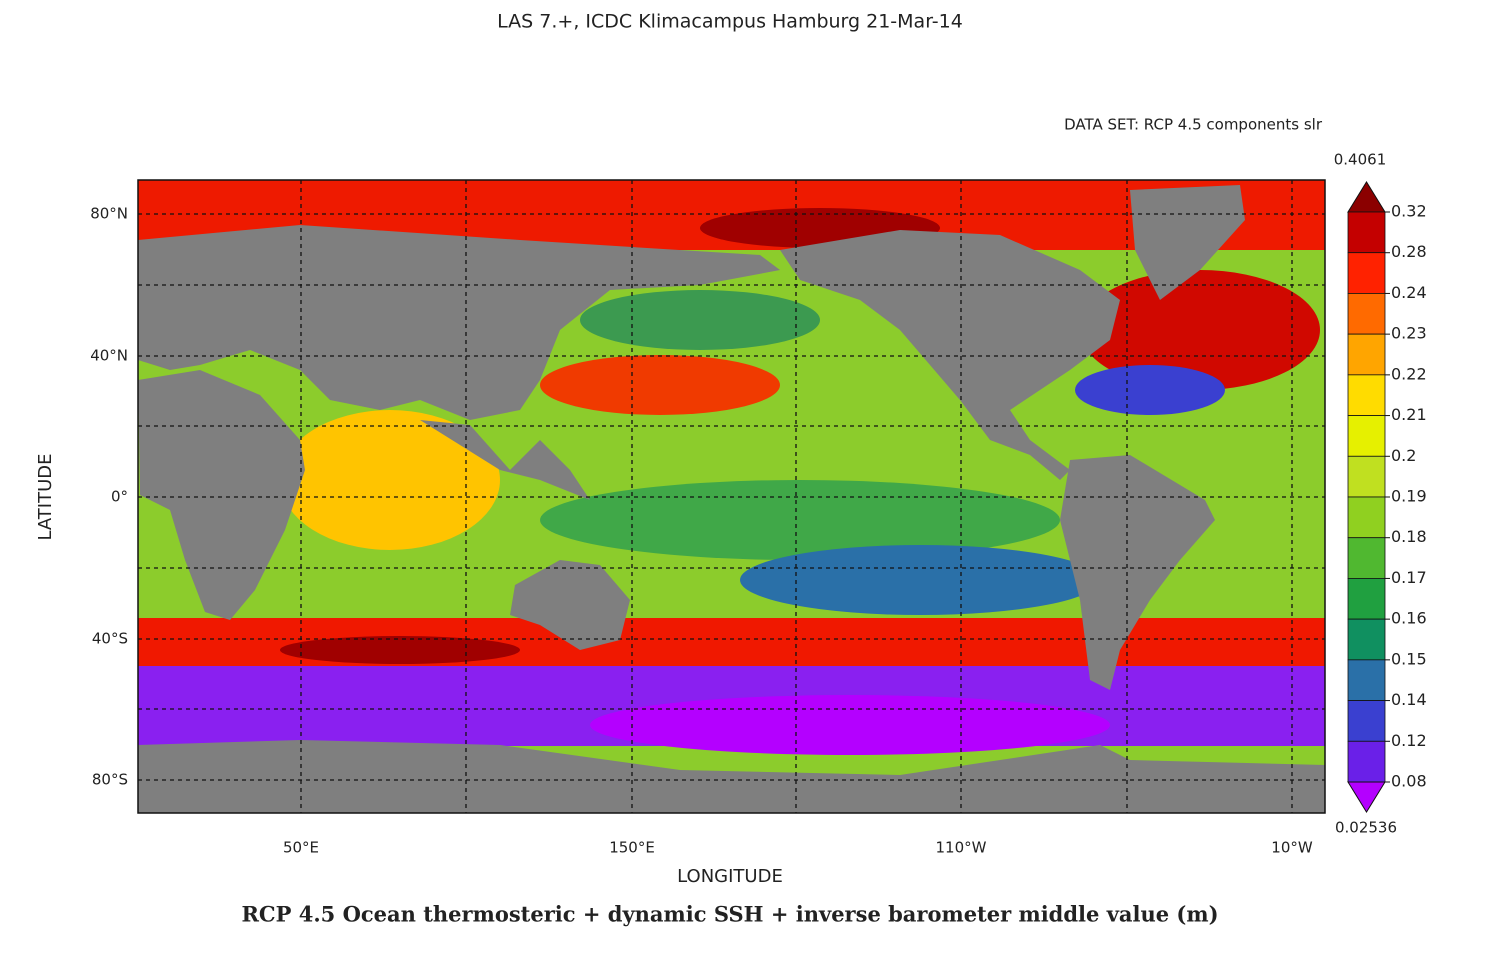  I want to click on africa, so click(221, 495).